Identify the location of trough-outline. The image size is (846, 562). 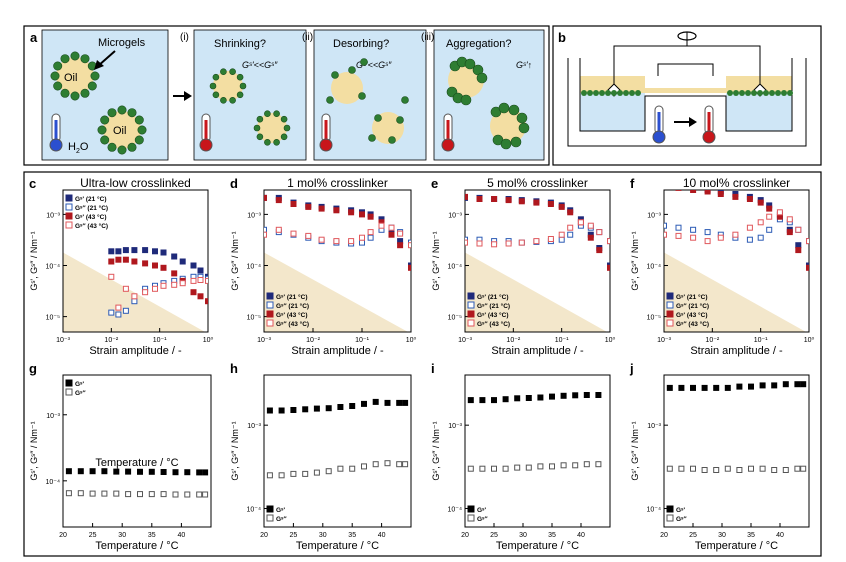
(687, 102).